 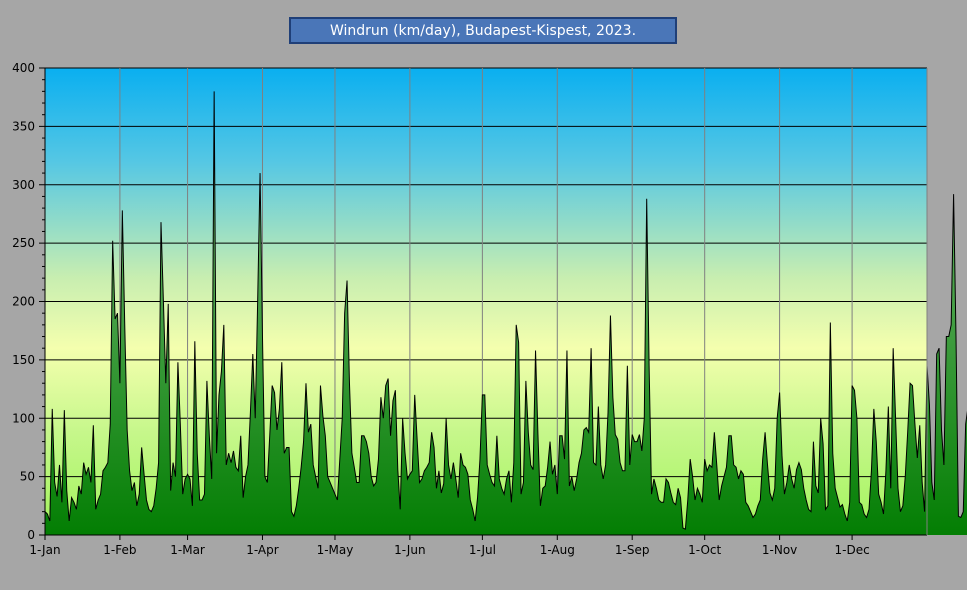 What do you see at coordinates (23, 243) in the screenshot?
I see `y-tick-label: 250` at bounding box center [23, 243].